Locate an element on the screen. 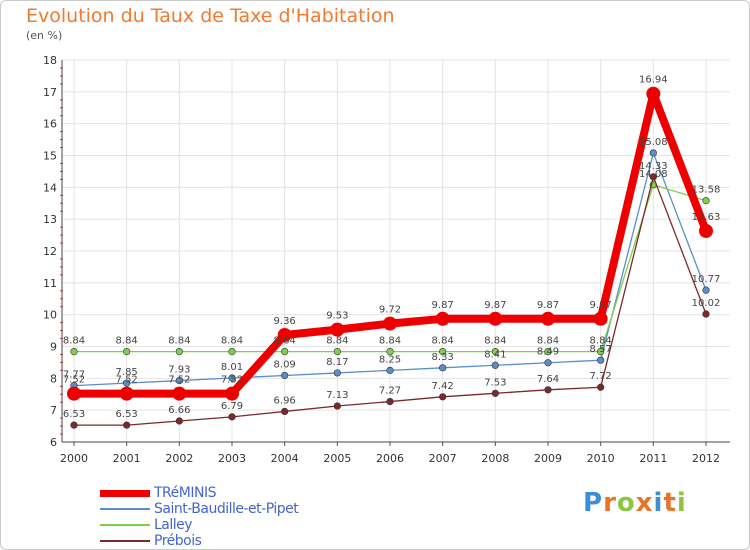 This screenshot has width=750, height=550. data-label: 14.08 is located at coordinates (653, 174).